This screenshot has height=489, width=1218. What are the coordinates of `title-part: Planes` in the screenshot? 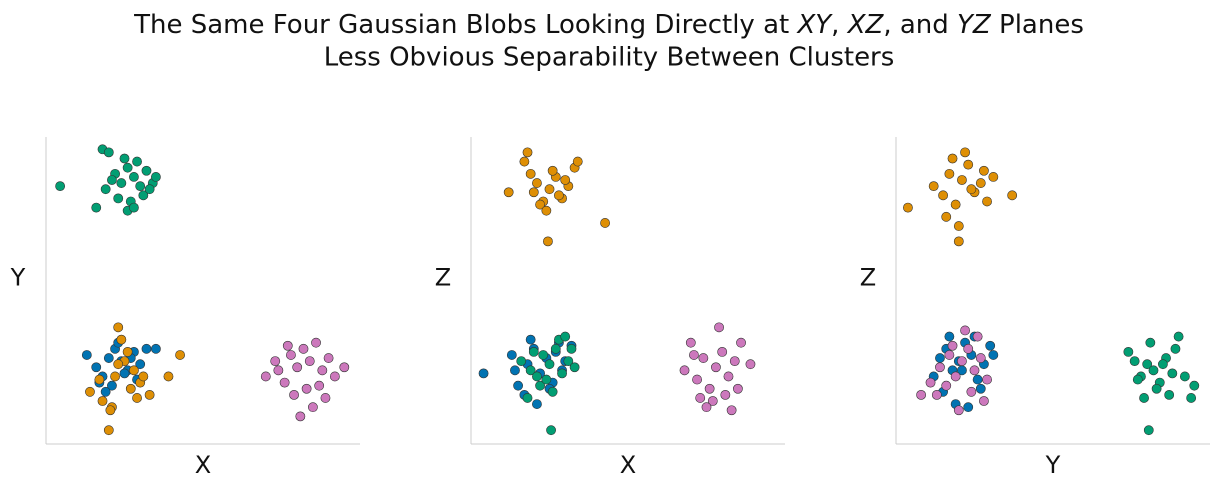 It's located at (1037, 25).